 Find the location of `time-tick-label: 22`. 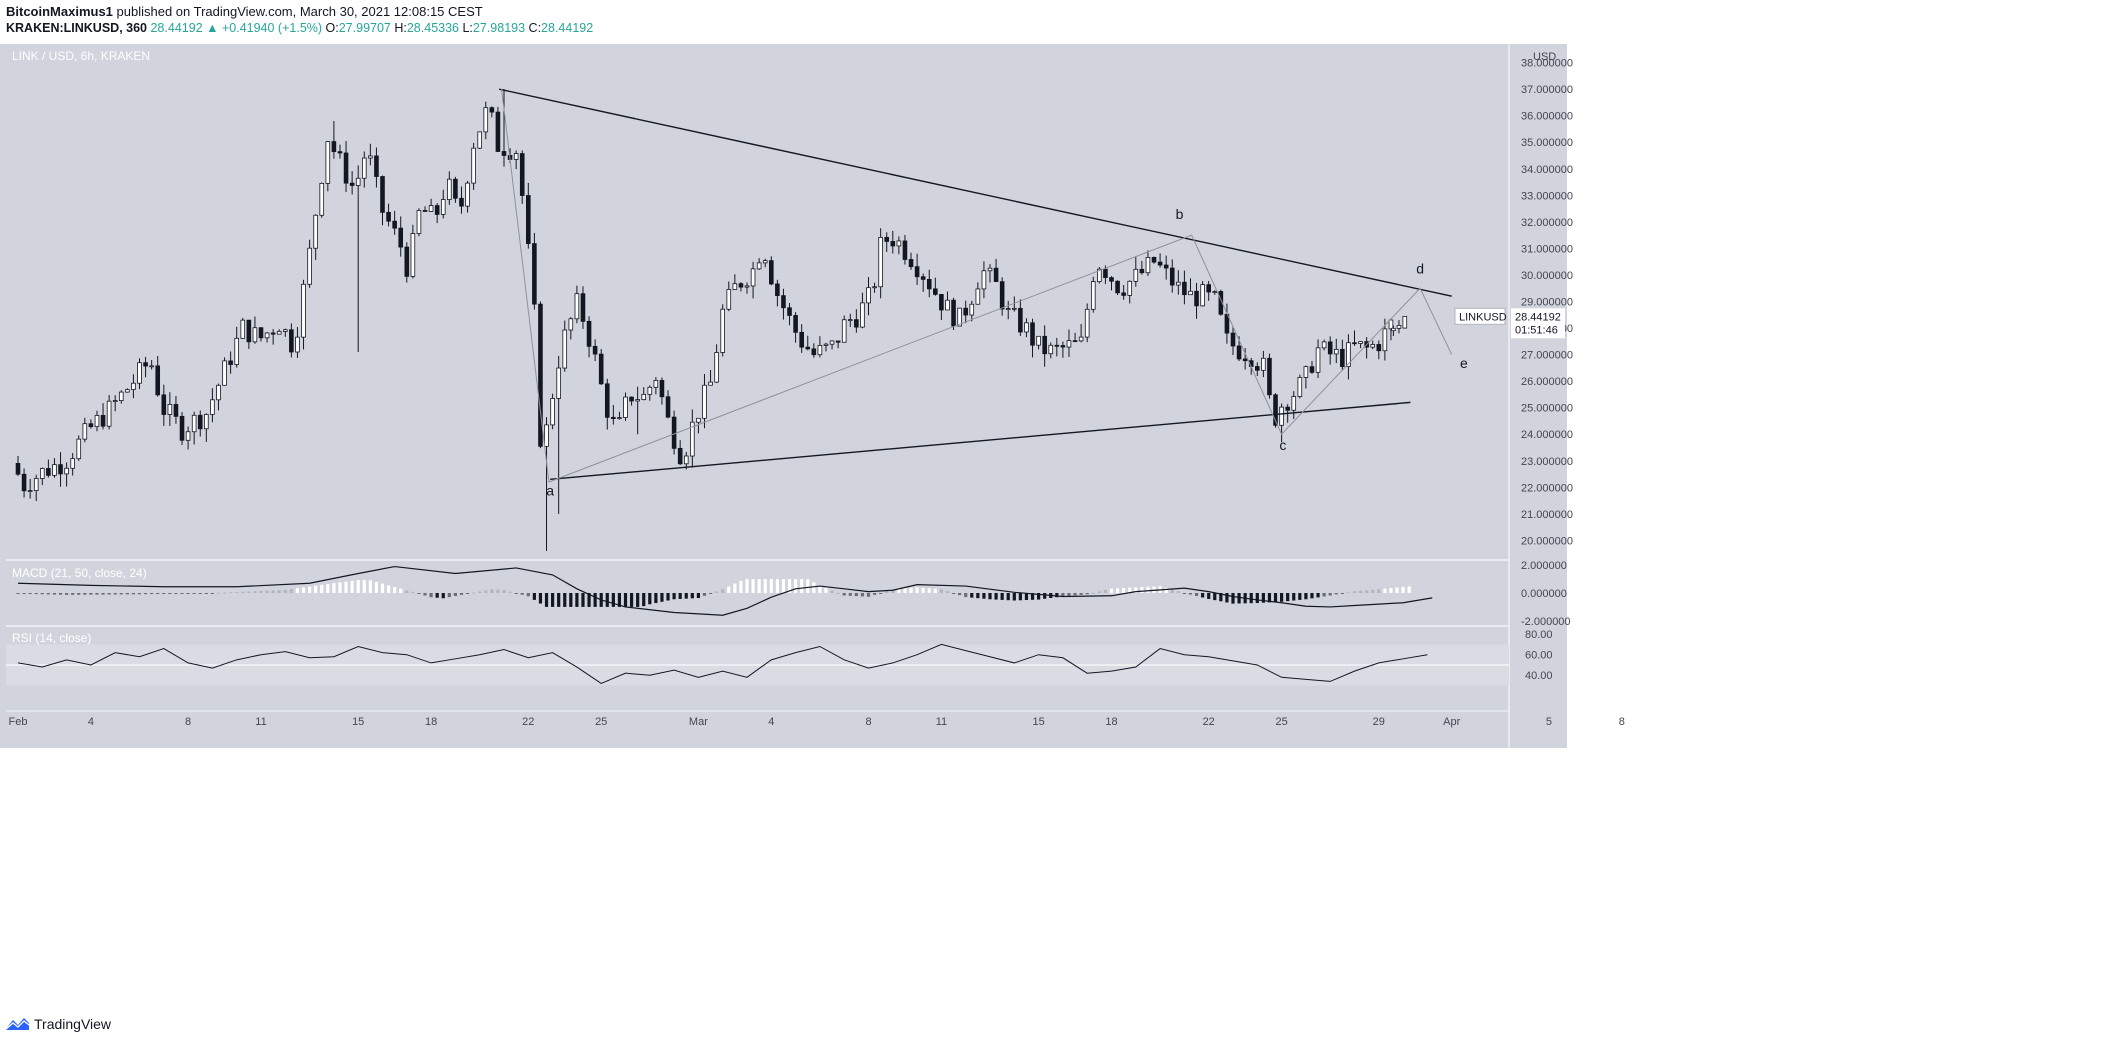

time-tick-label: 22 is located at coordinates (1209, 722).